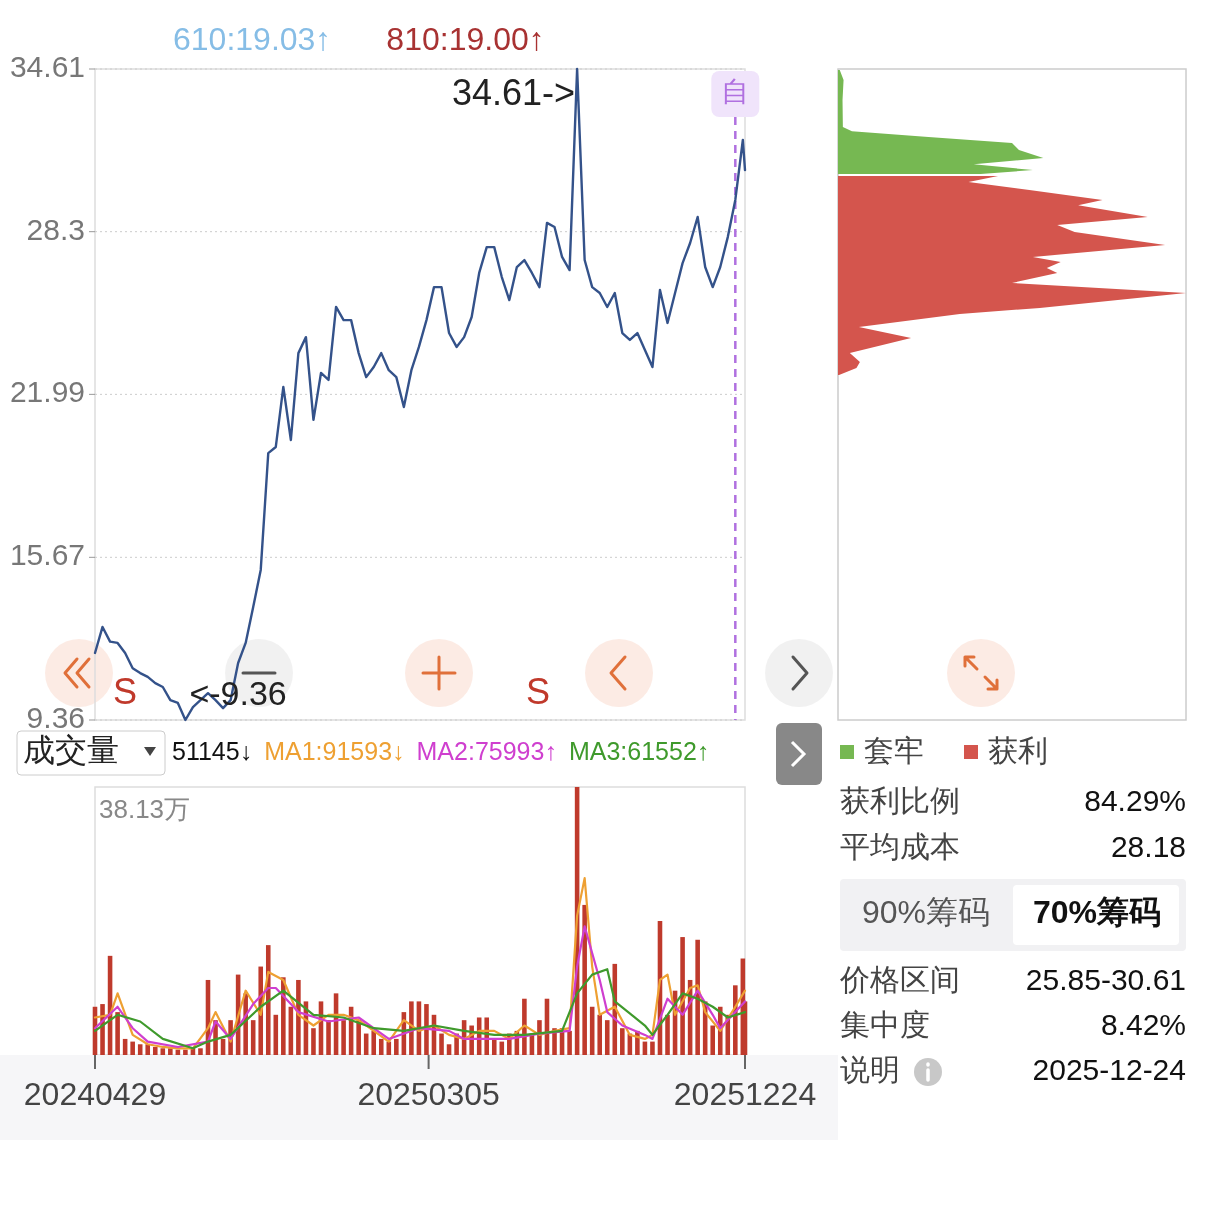  Describe the element at coordinates (514, 92) in the screenshot. I see `annotation: 34.61->` at that location.